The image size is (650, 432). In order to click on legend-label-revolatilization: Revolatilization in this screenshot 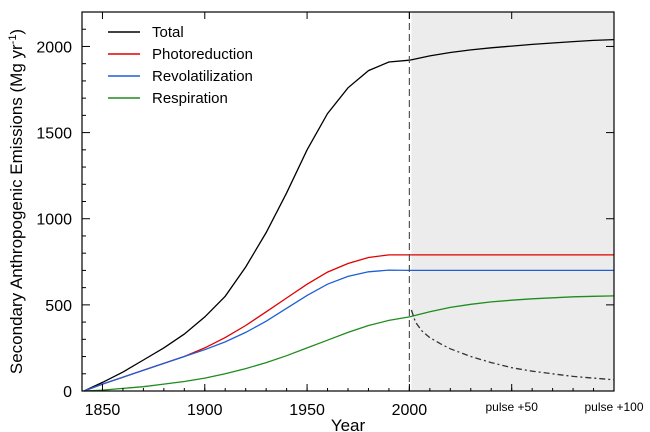, I will do `click(202, 76)`.